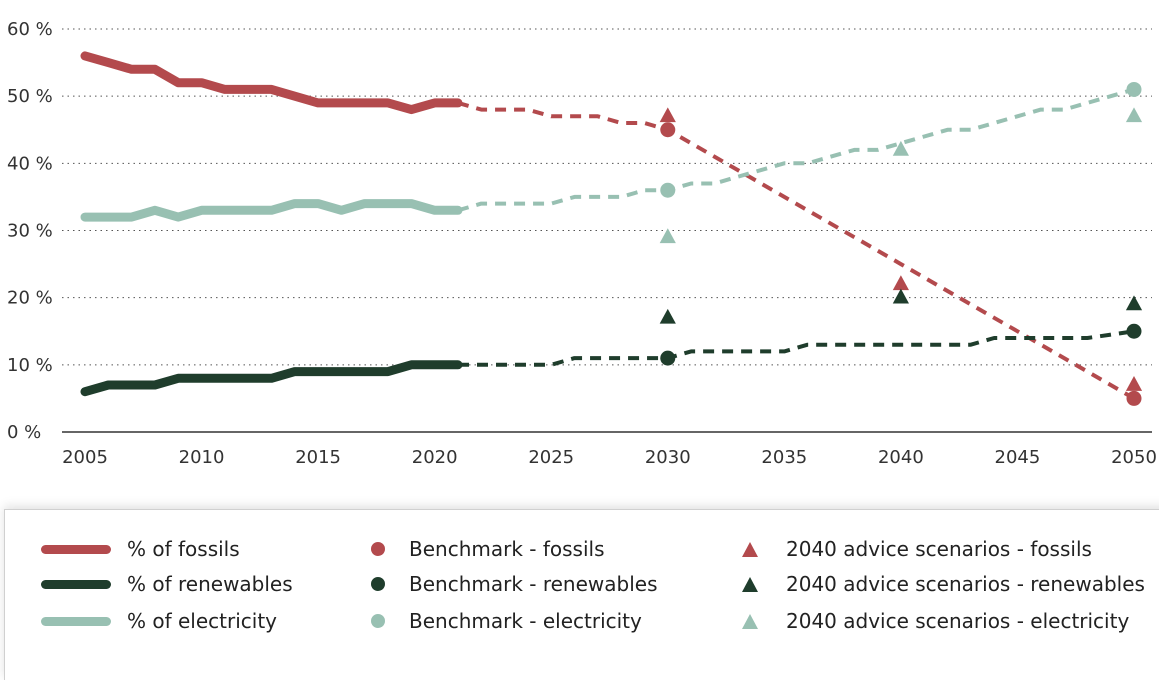 The image size is (1159, 680). Describe the element at coordinates (750, 584) in the screenshot. I see `legend-triangle-renewables` at that location.